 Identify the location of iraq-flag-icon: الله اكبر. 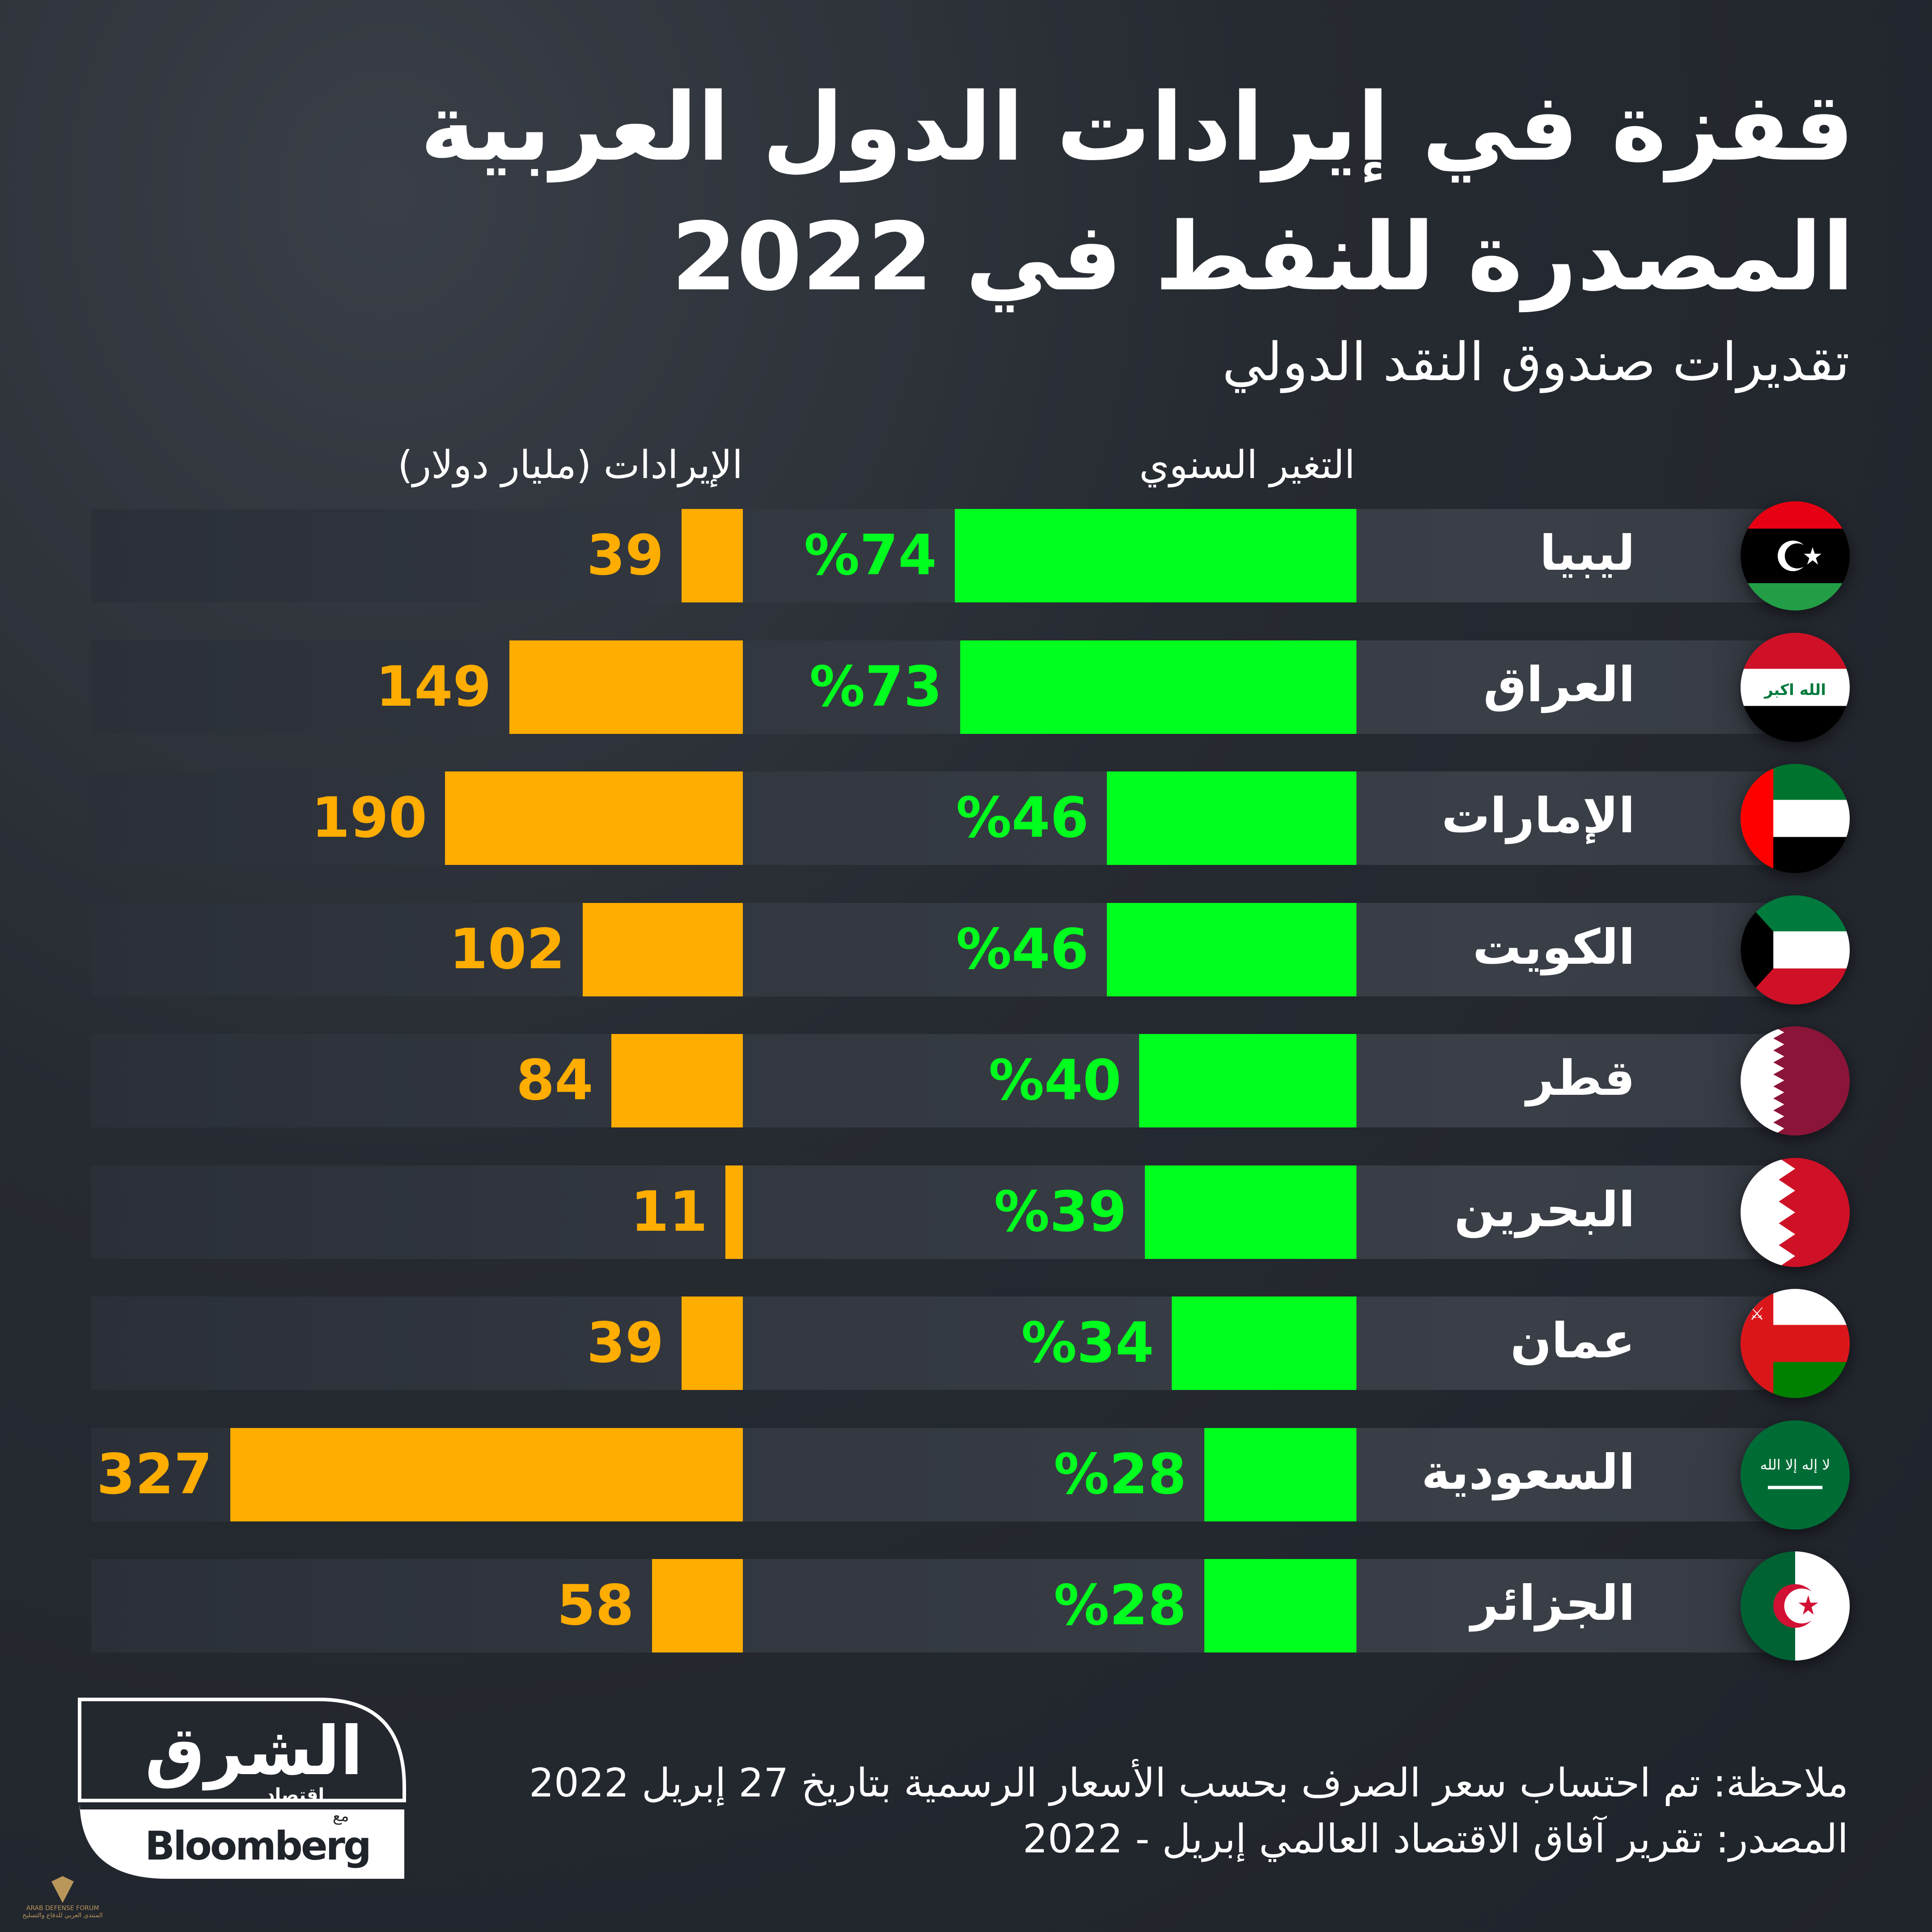
(1795, 687).